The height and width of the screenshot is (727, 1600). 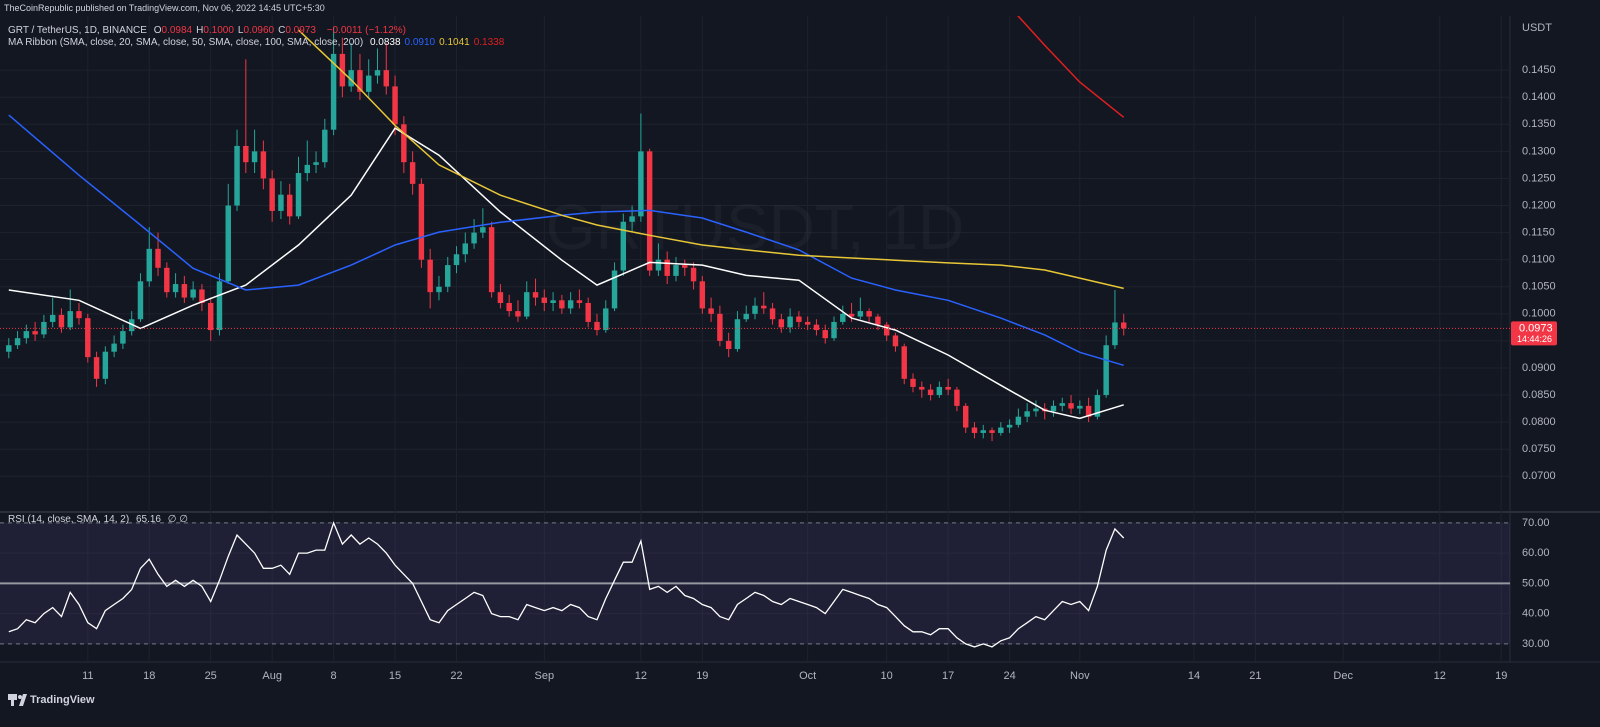 I want to click on ohlc: O0.0984 H0.1000 L0.0960 C0.0973, so click(x=237, y=30).